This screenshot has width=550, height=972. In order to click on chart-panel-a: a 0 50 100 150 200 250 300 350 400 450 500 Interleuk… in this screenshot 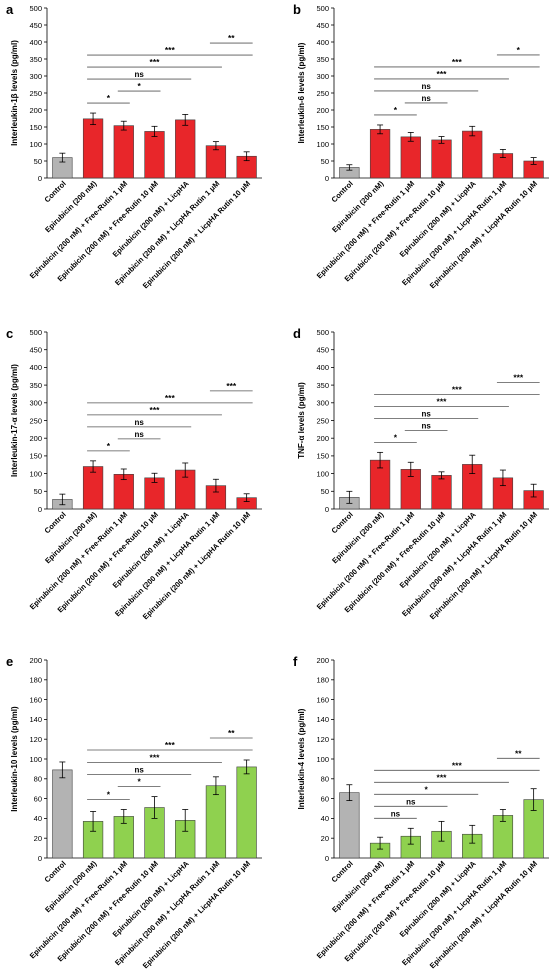, I will do `click(134, 146)`.